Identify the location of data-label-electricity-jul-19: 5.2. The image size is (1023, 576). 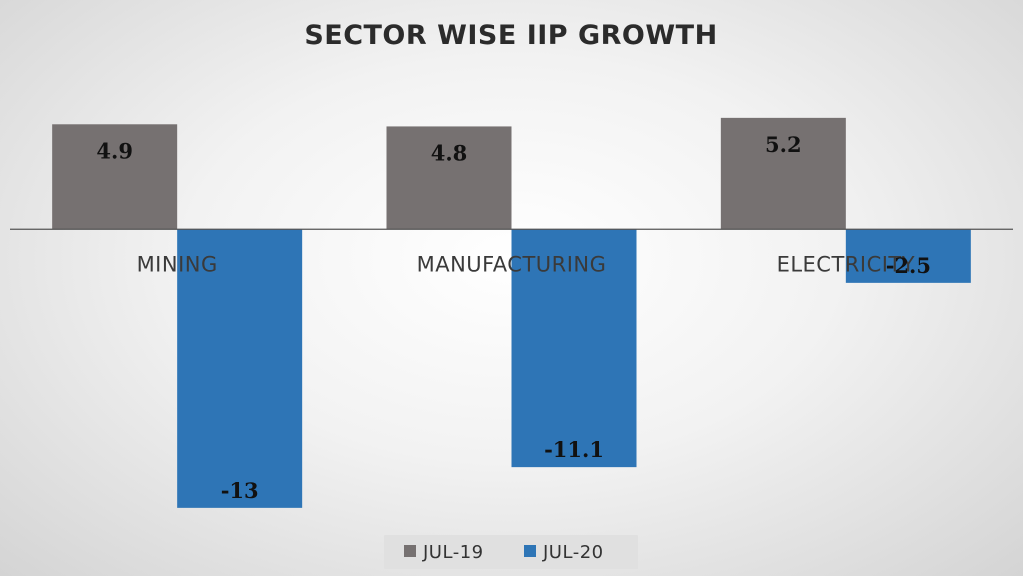
(783, 144).